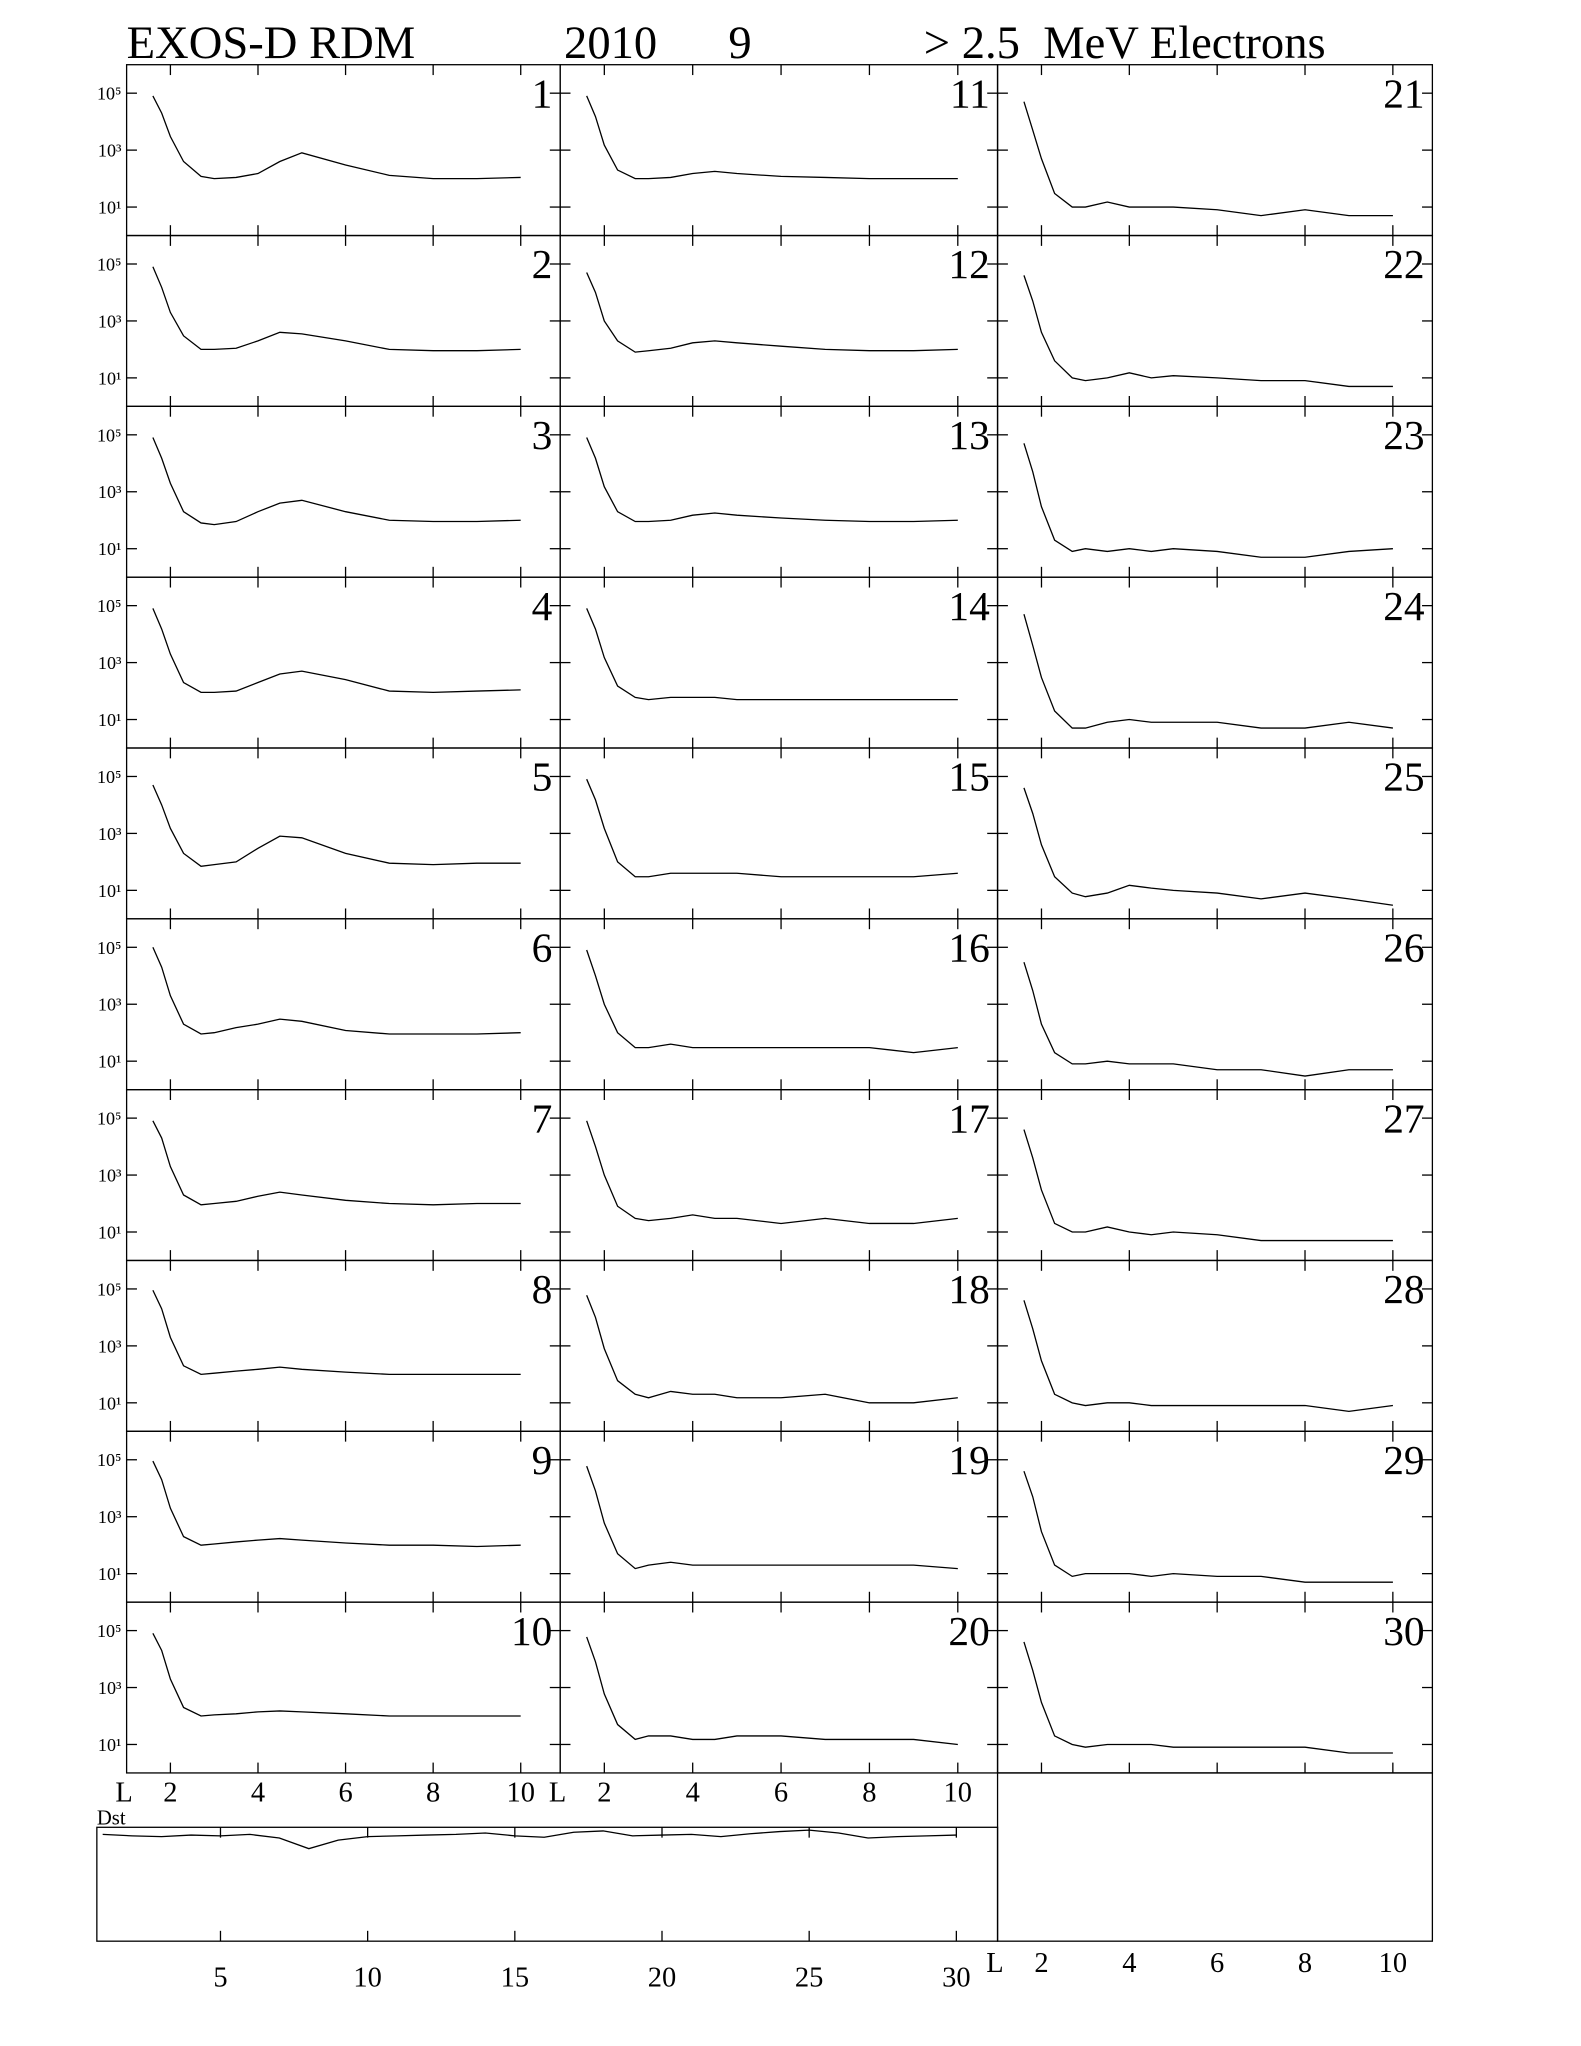 The width and height of the screenshot is (1581, 2046). What do you see at coordinates (111, 1819) in the screenshot?
I see `panel-label: Dst` at bounding box center [111, 1819].